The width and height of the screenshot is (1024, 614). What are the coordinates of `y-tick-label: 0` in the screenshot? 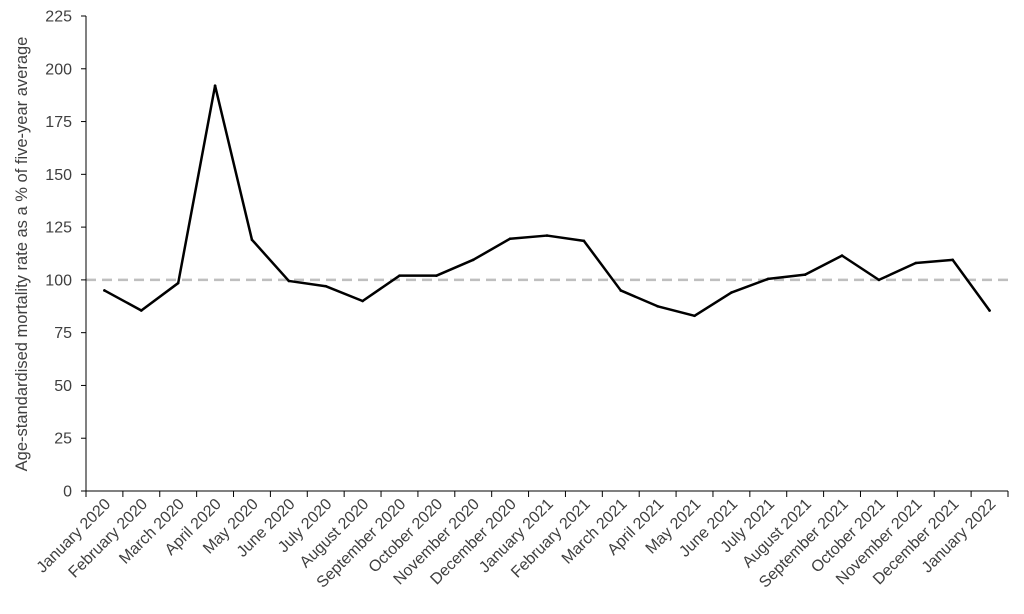 It's located at (67, 492).